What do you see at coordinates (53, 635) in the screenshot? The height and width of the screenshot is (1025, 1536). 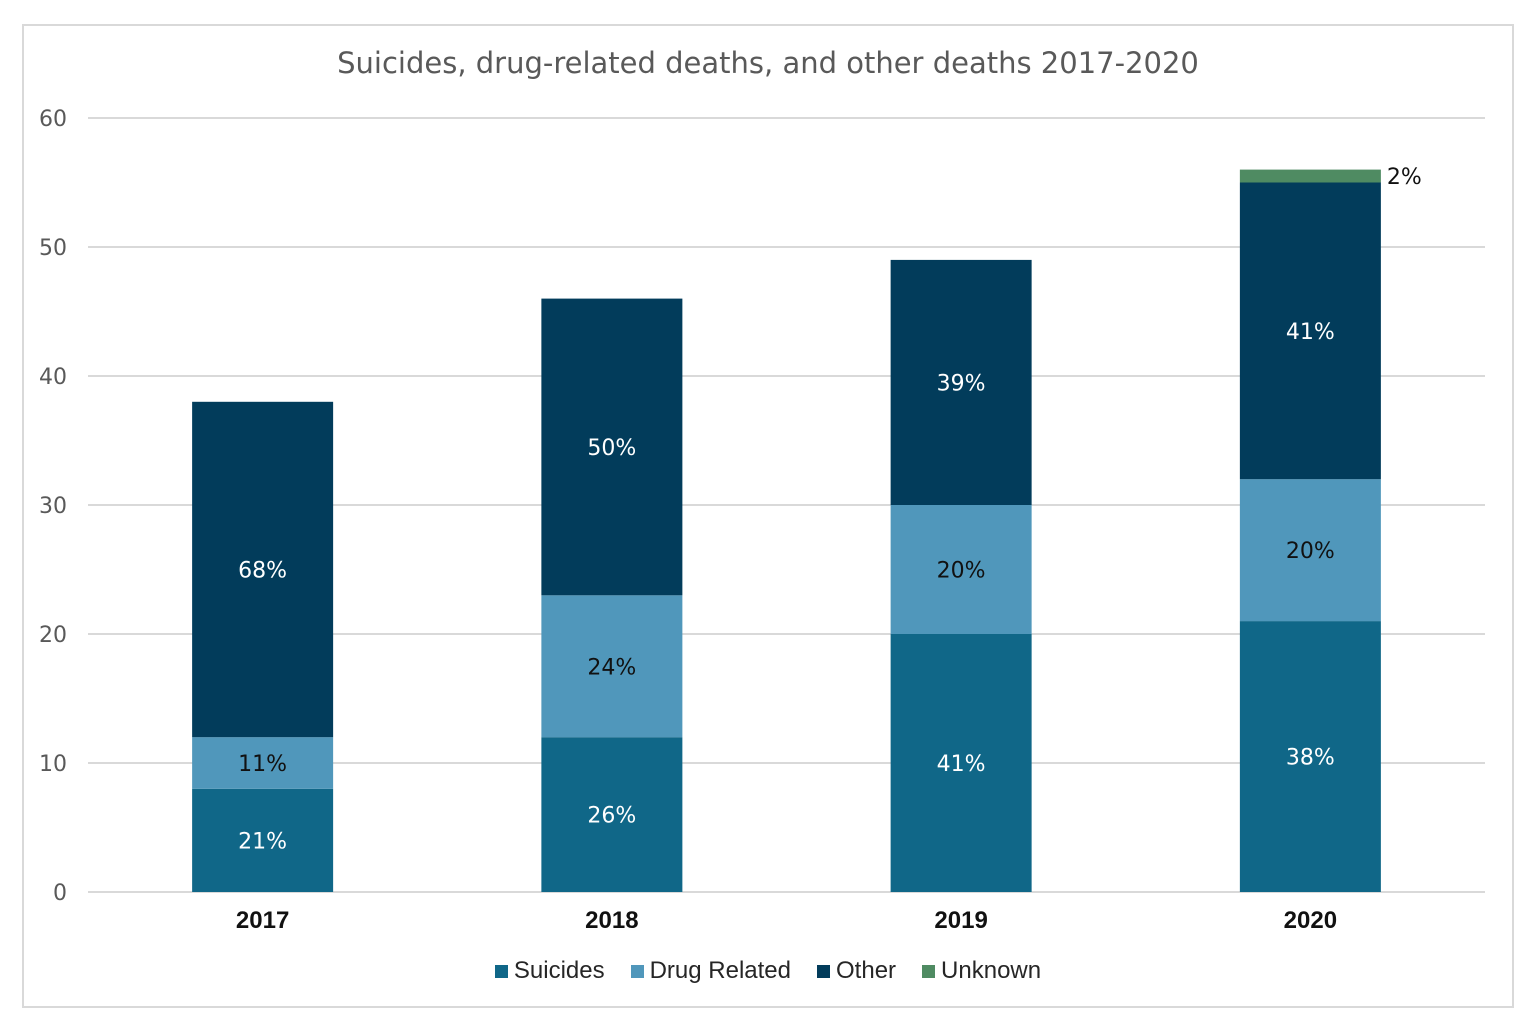 I see `y-tick-label: 20` at bounding box center [53, 635].